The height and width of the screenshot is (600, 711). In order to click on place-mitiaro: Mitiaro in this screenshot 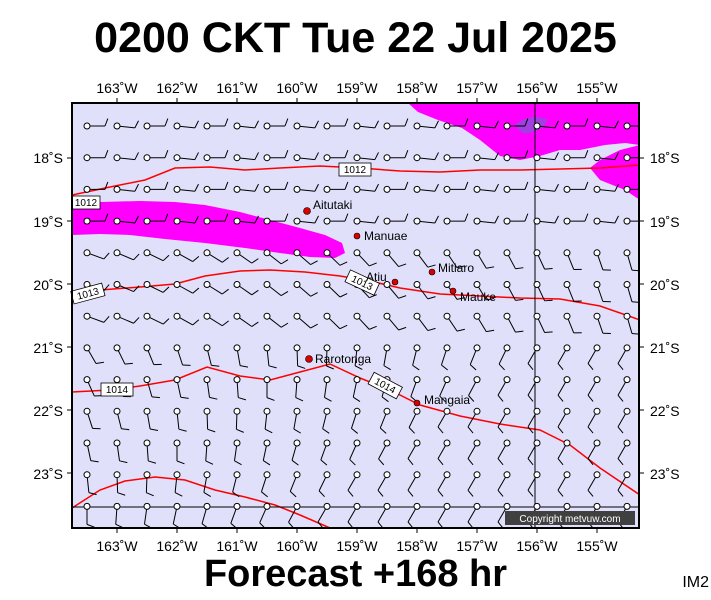, I will do `click(451, 268)`.